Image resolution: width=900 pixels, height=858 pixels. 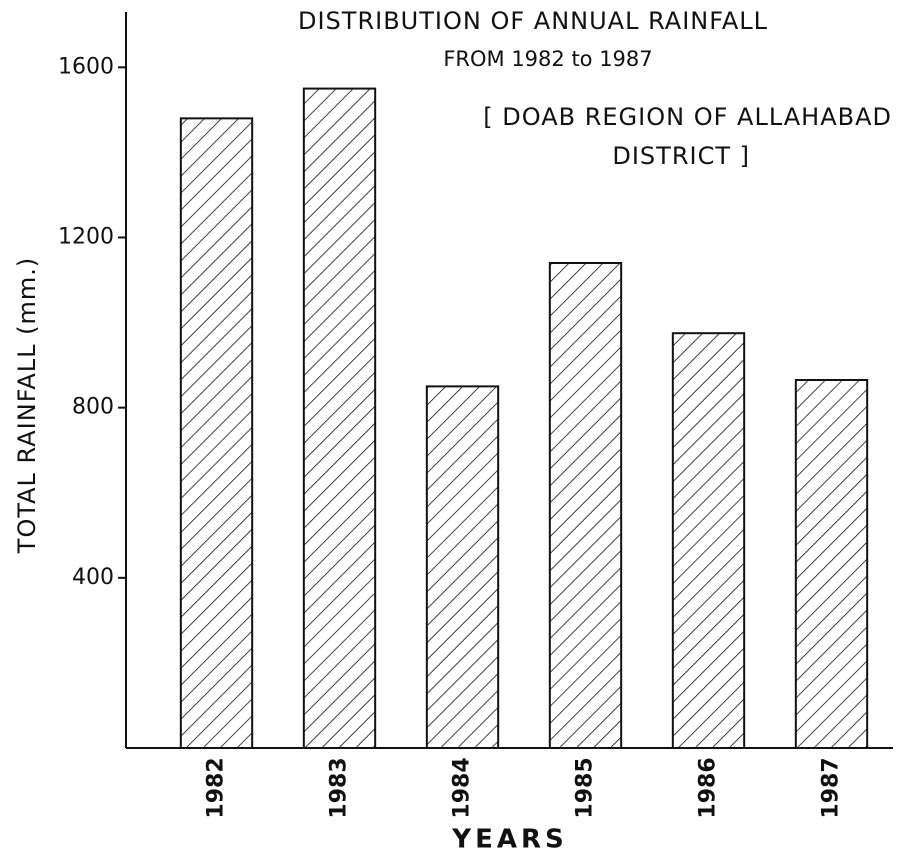 What do you see at coordinates (585, 787) in the screenshot?
I see `x-tick-label: 1985` at bounding box center [585, 787].